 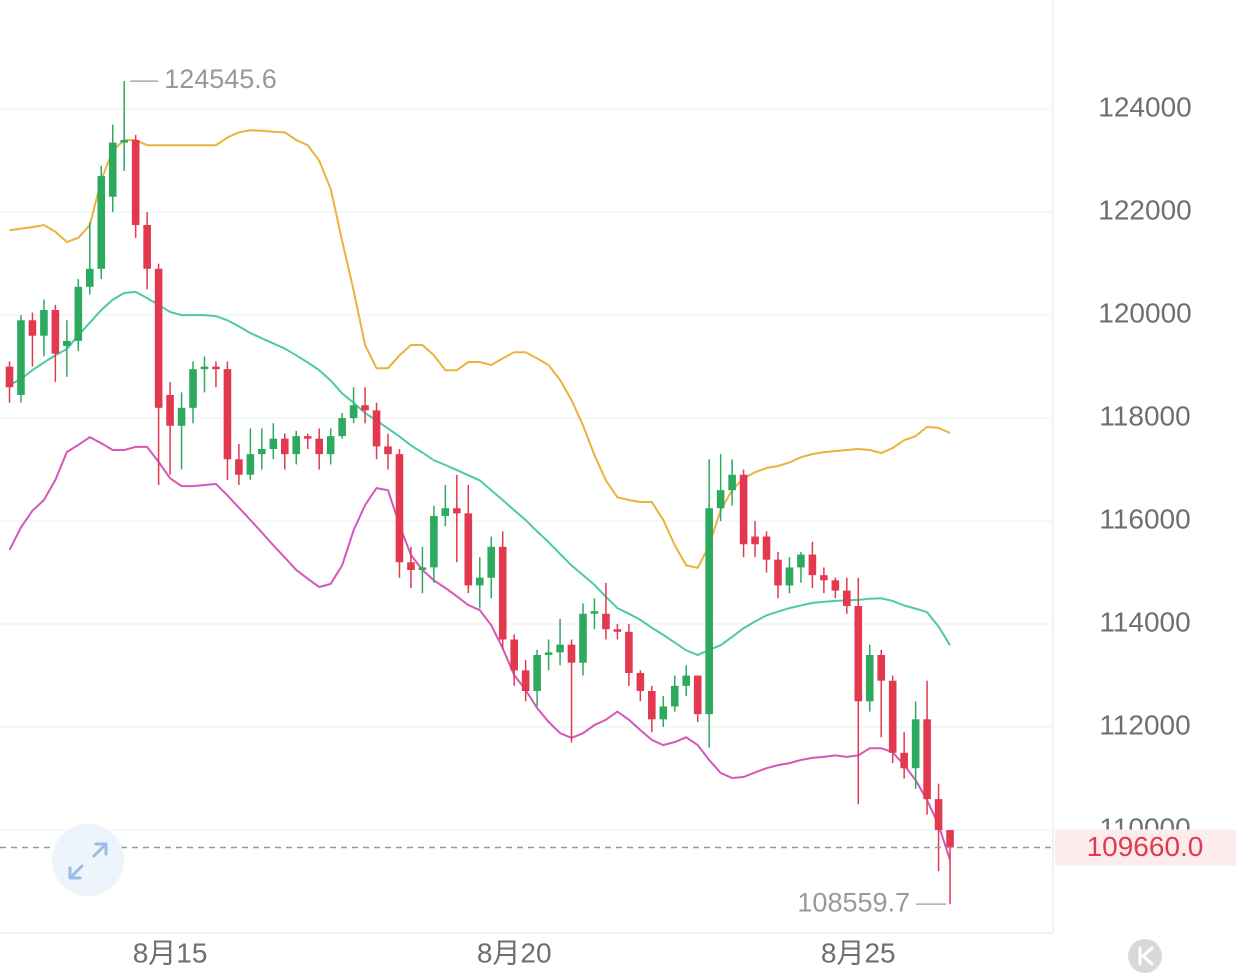 I want to click on y-tick-label: 116000, so click(x=1144, y=518).